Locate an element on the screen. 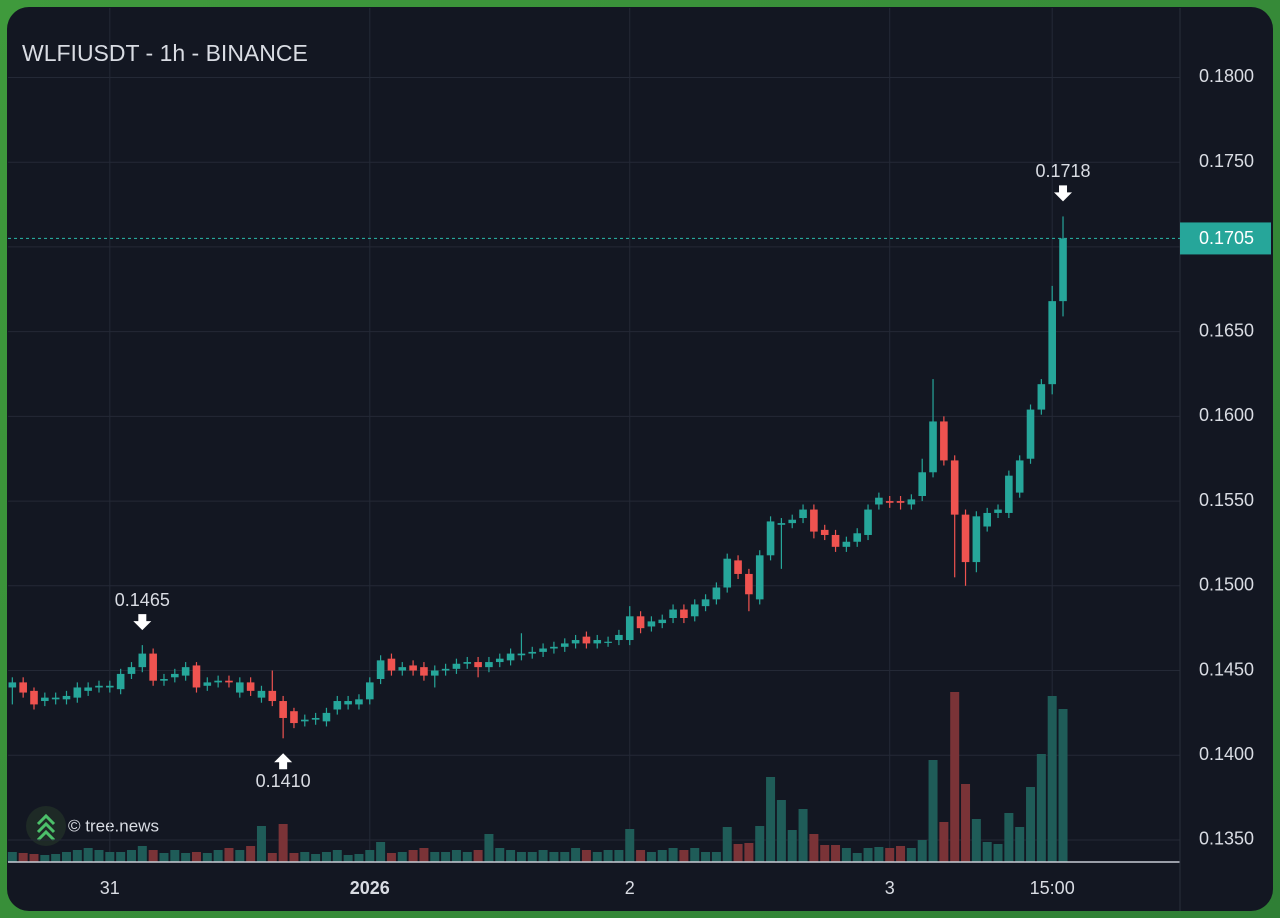 The width and height of the screenshot is (1280, 918). y-tick-label: 0.1500 is located at coordinates (1226, 585).